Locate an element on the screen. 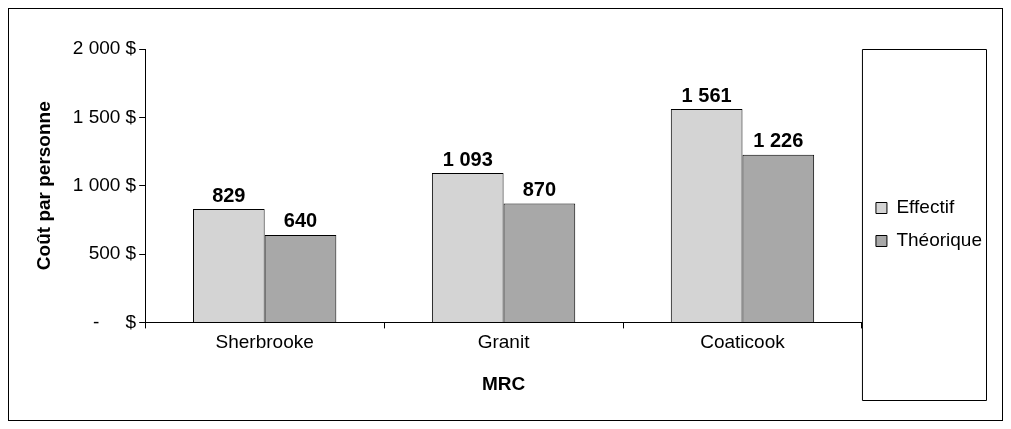 The width and height of the screenshot is (1011, 429). y-tick-label: - $ is located at coordinates (114, 321).